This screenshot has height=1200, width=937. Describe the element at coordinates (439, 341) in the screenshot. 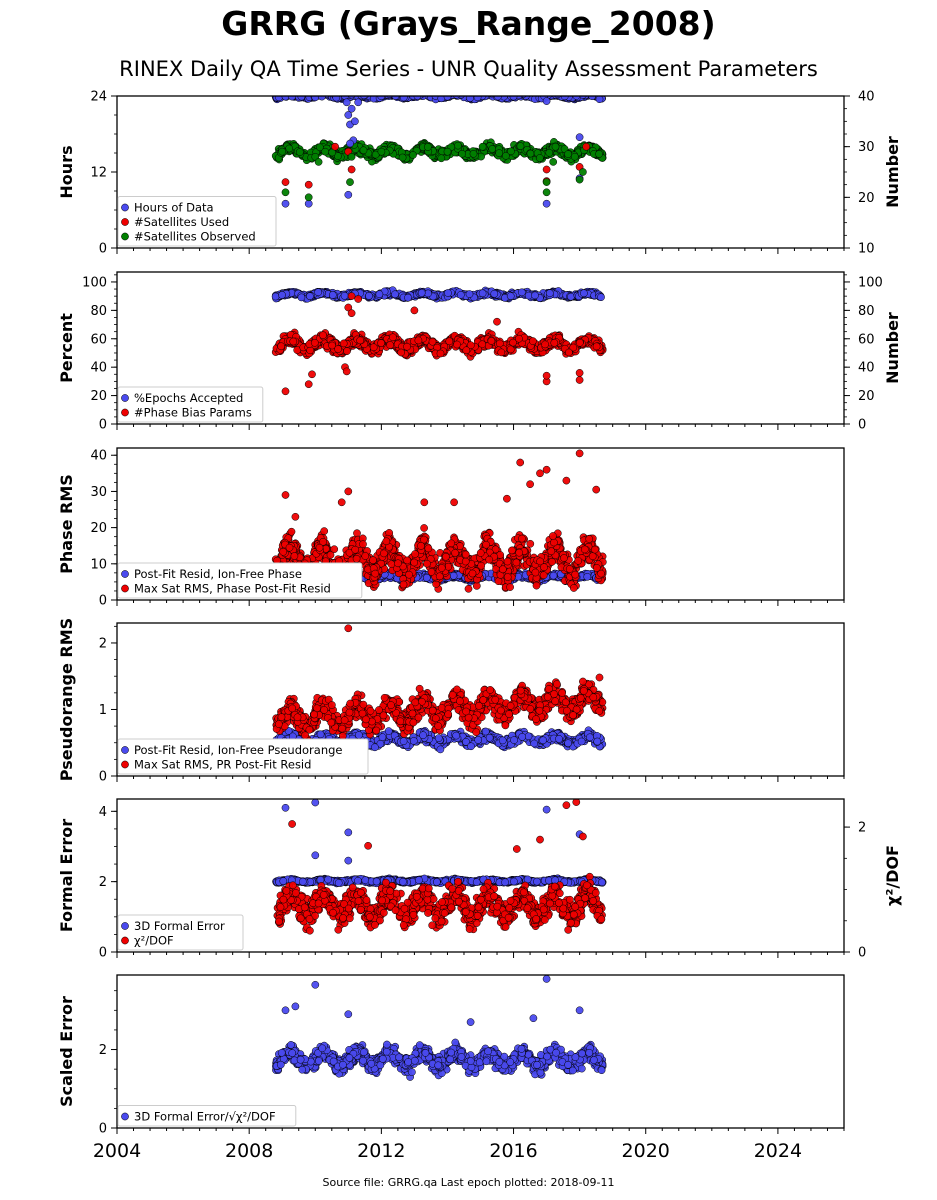

I see `data-points` at that location.